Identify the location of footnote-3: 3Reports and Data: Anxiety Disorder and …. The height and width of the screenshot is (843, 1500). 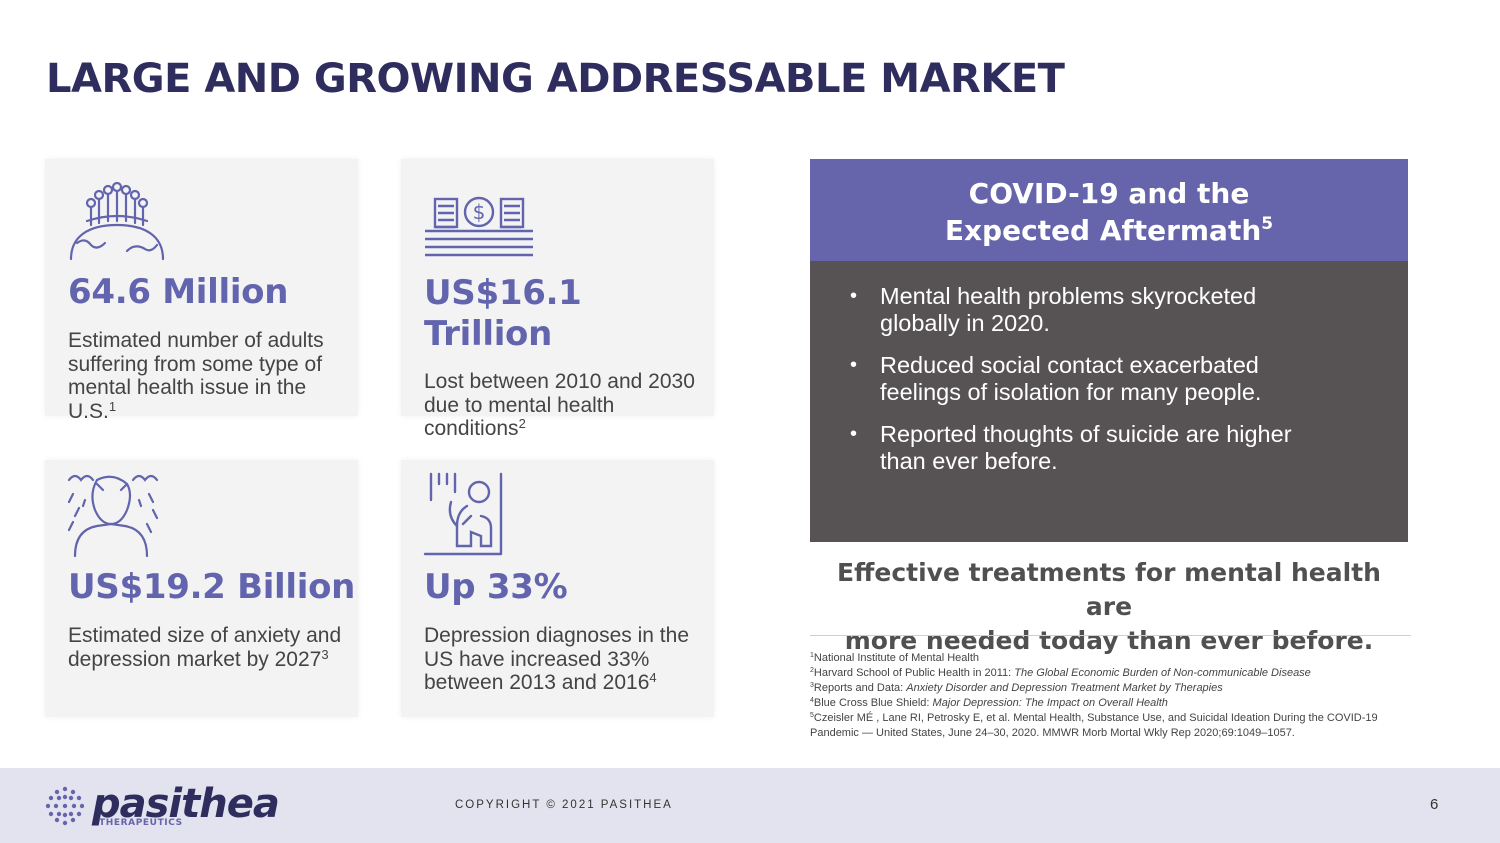
(1016, 688).